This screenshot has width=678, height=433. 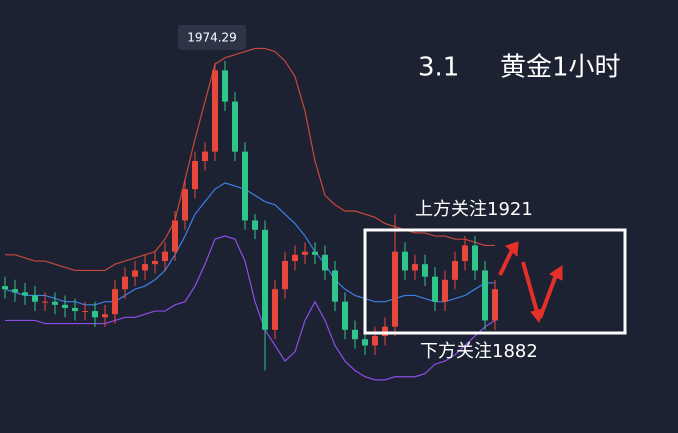 I want to click on arrows, so click(x=530, y=282).